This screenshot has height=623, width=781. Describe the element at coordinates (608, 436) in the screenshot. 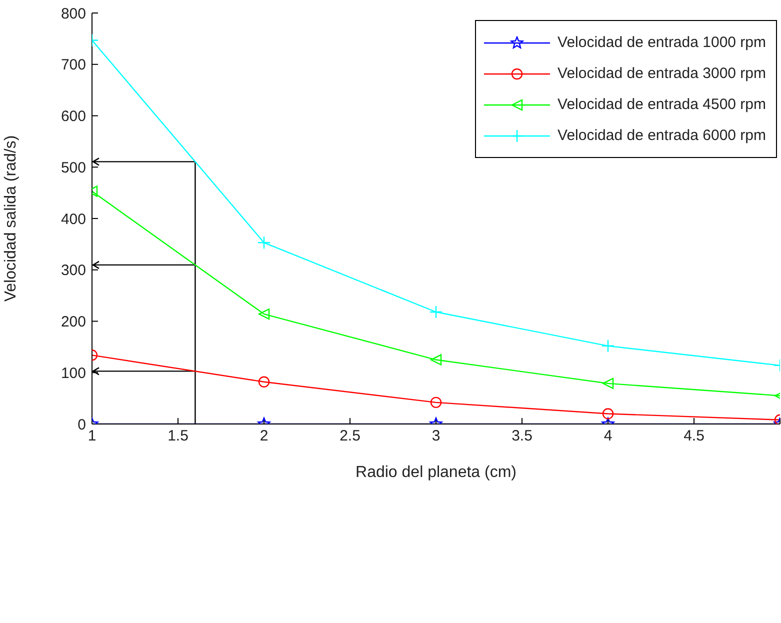

I see `x-tick-label: 4` at that location.